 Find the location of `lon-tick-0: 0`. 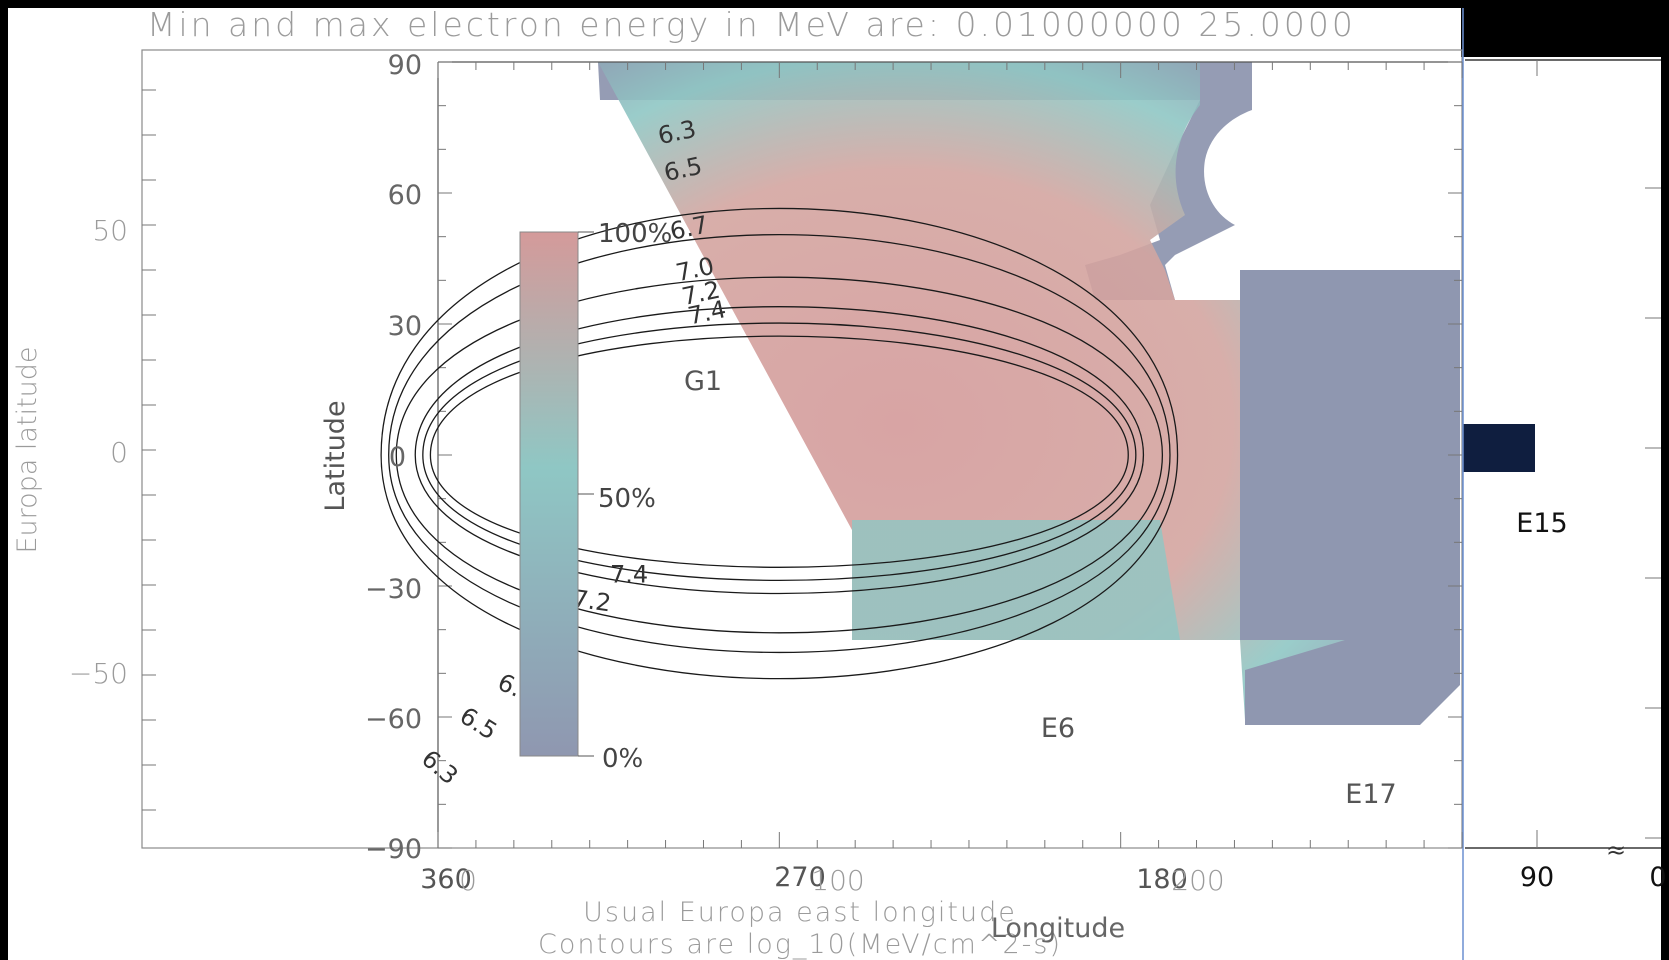

lon-tick-0: 0 is located at coordinates (1657, 877).